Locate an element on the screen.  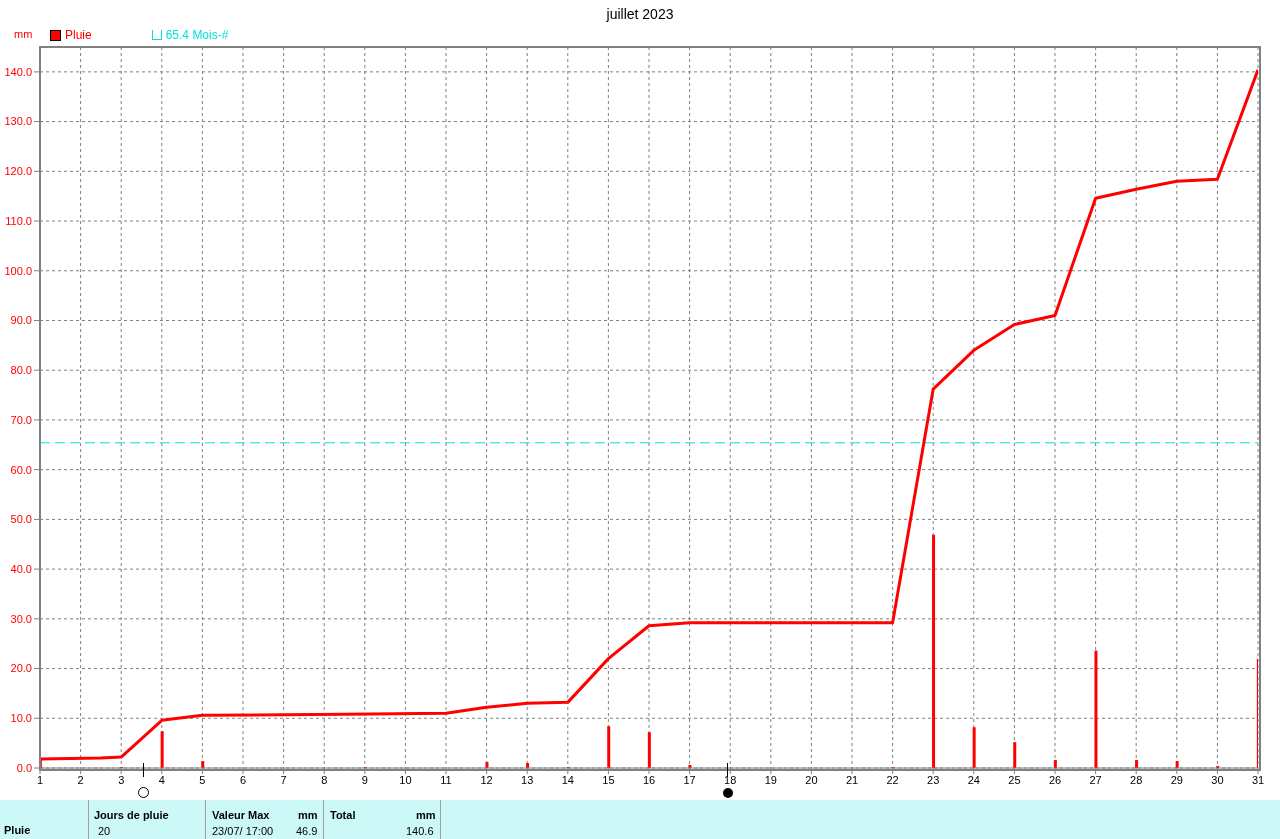
legend-label: 65.4 Mois-# is located at coordinates (196, 35).